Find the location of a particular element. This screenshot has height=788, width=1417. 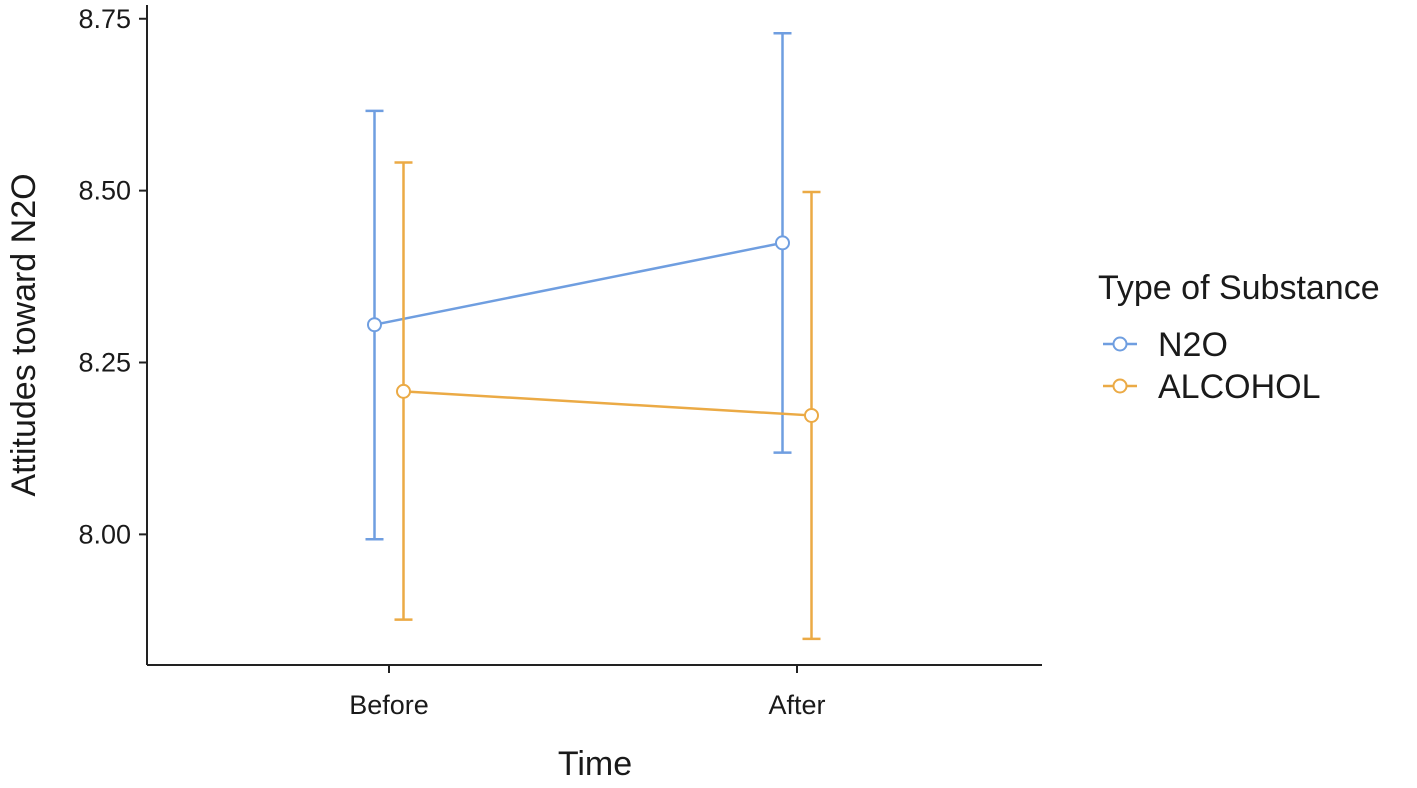

x-axis-title: Time is located at coordinates (595, 764).